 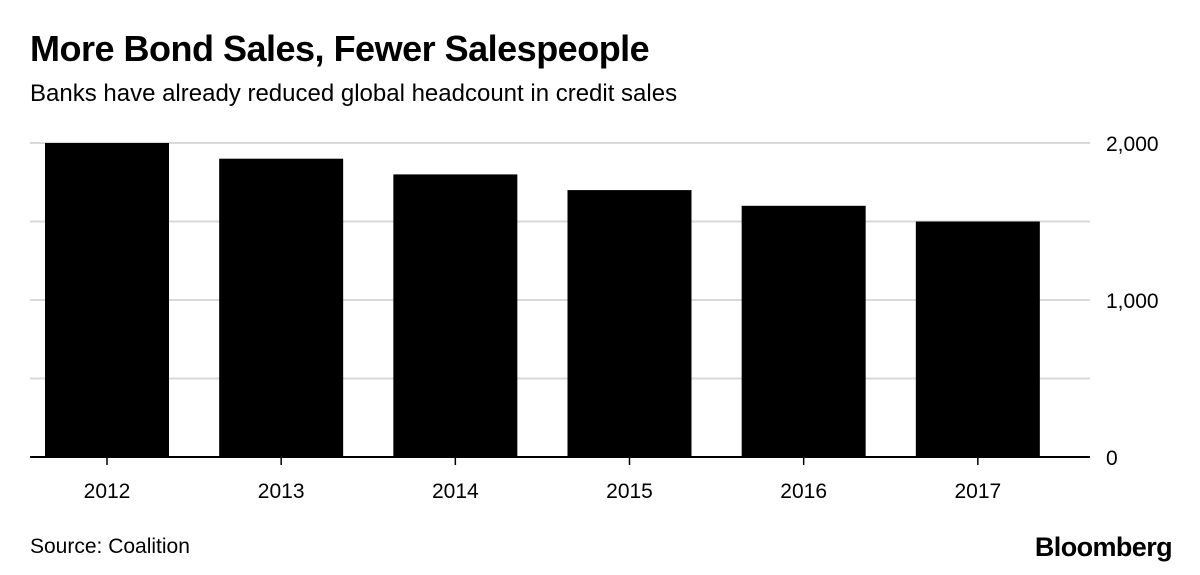 I want to click on x-tick-label-2015: 2015, so click(x=629, y=491).